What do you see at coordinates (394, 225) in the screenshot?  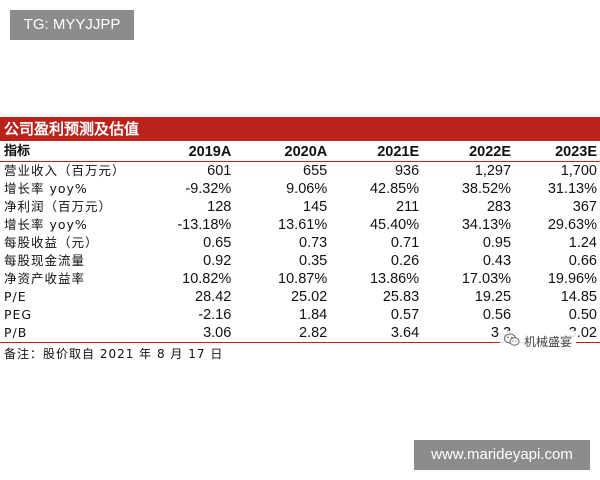 I see `table-cell: 45.40%` at bounding box center [394, 225].